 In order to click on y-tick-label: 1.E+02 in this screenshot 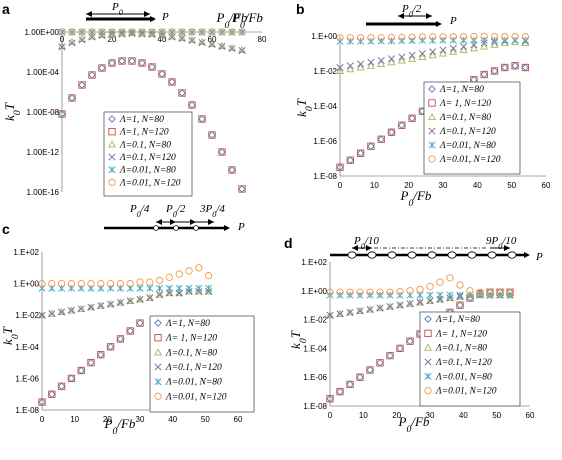, I will do `click(314, 262)`.